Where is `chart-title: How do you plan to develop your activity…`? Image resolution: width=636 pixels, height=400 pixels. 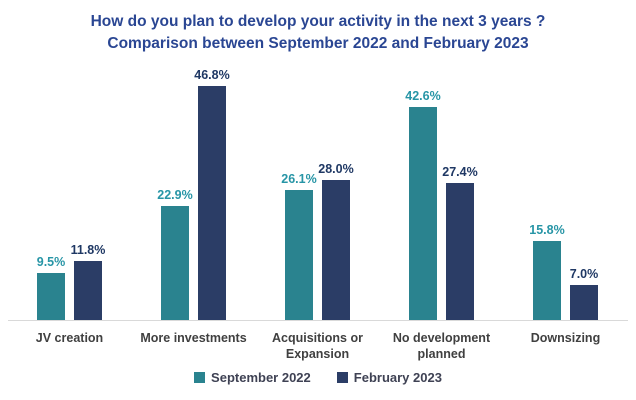
chart-title: How do you plan to develop your activity… is located at coordinates (318, 33).